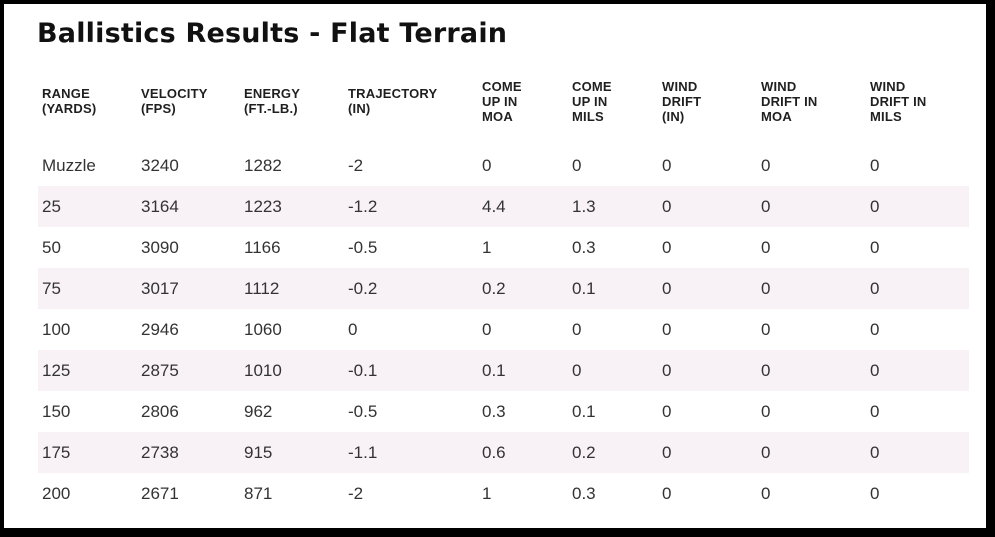 The image size is (995, 537). Describe the element at coordinates (353, 329) in the screenshot. I see `cell-trajectory: 0` at that location.